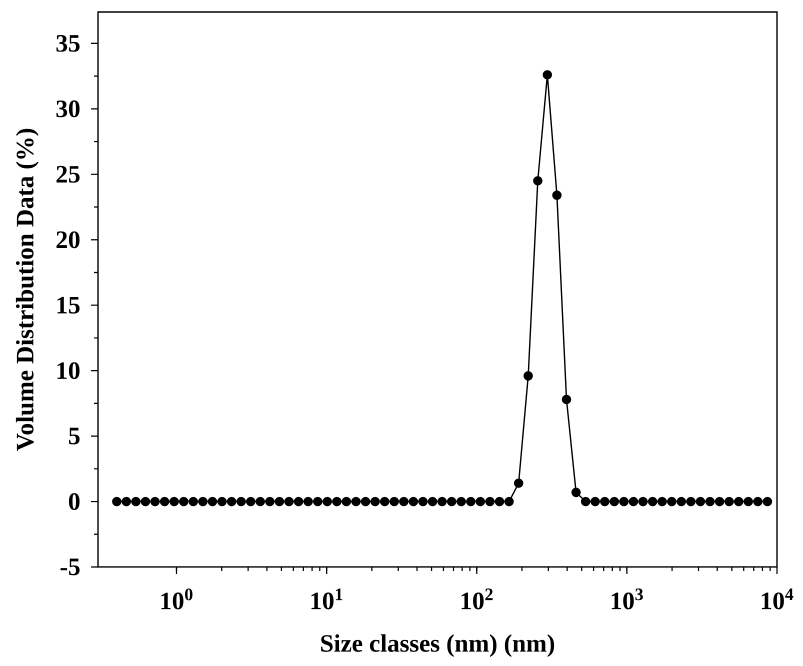 The image size is (803, 666). I want to click on y-tick-label: -5, so click(70, 567).